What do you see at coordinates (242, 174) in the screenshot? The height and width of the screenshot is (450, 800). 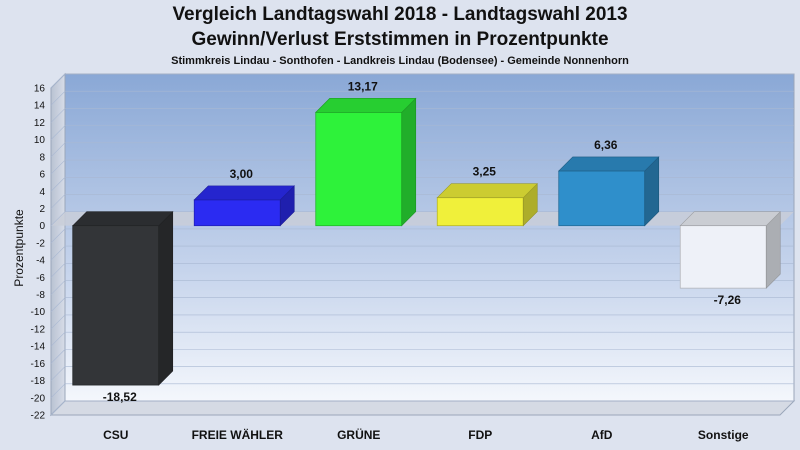 I see `value-label: 3,00` at bounding box center [242, 174].